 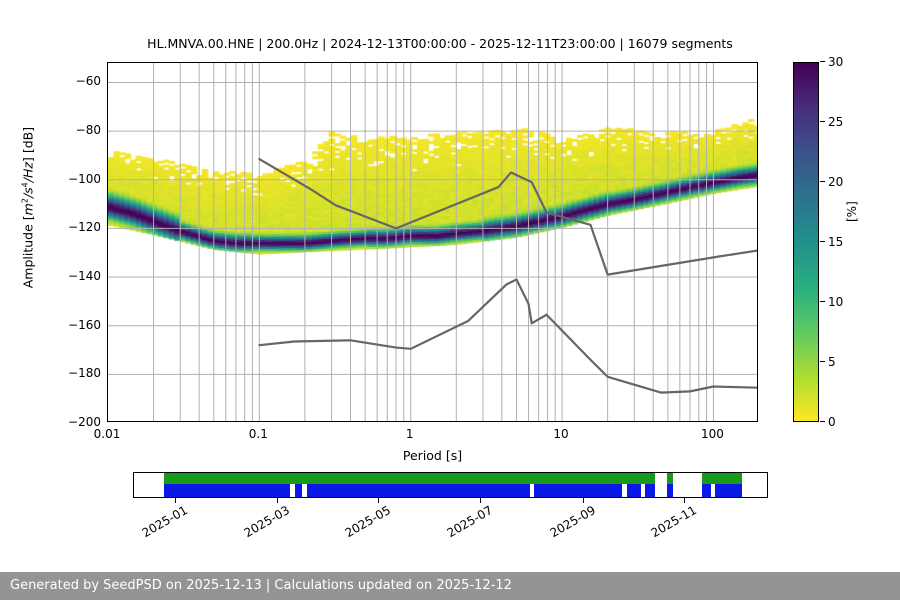 I want to click on x-tick-label: 10, so click(x=561, y=434).